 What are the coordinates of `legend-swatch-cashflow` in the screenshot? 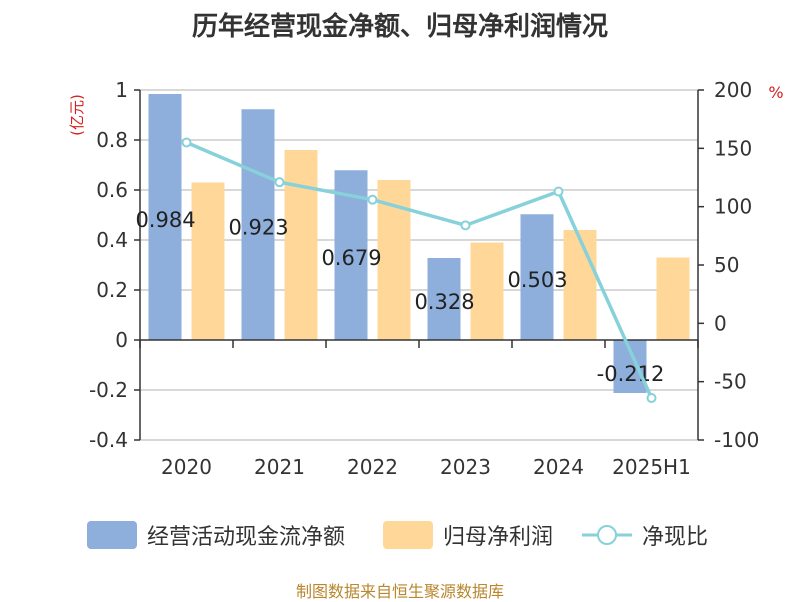 It's located at (112, 535).